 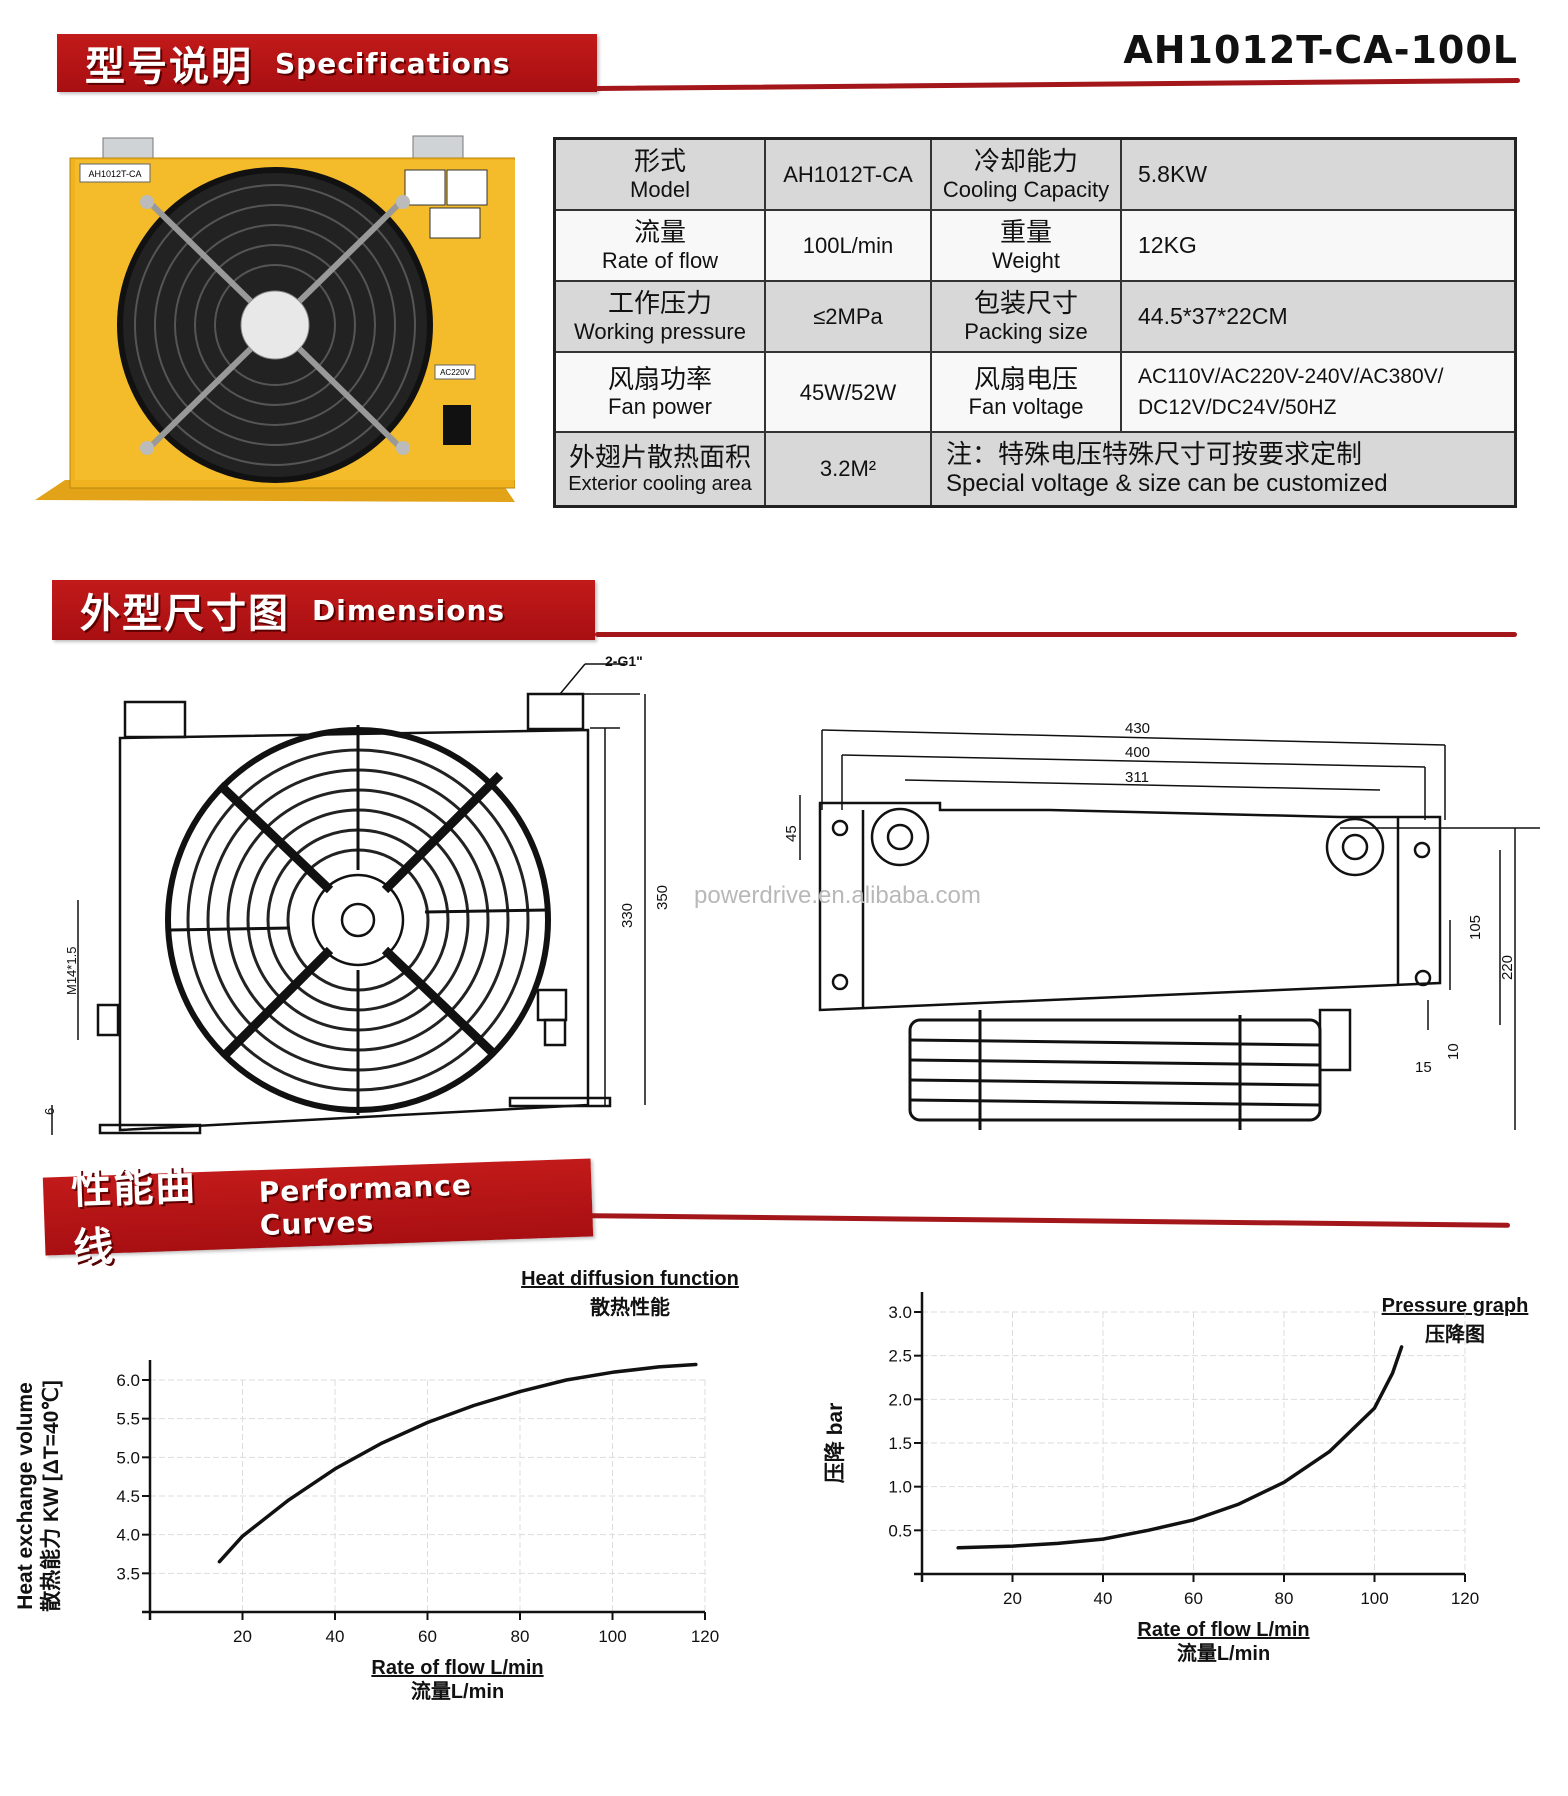 What do you see at coordinates (1453, 1051) in the screenshot?
I see `dim-10: 10` at bounding box center [1453, 1051].